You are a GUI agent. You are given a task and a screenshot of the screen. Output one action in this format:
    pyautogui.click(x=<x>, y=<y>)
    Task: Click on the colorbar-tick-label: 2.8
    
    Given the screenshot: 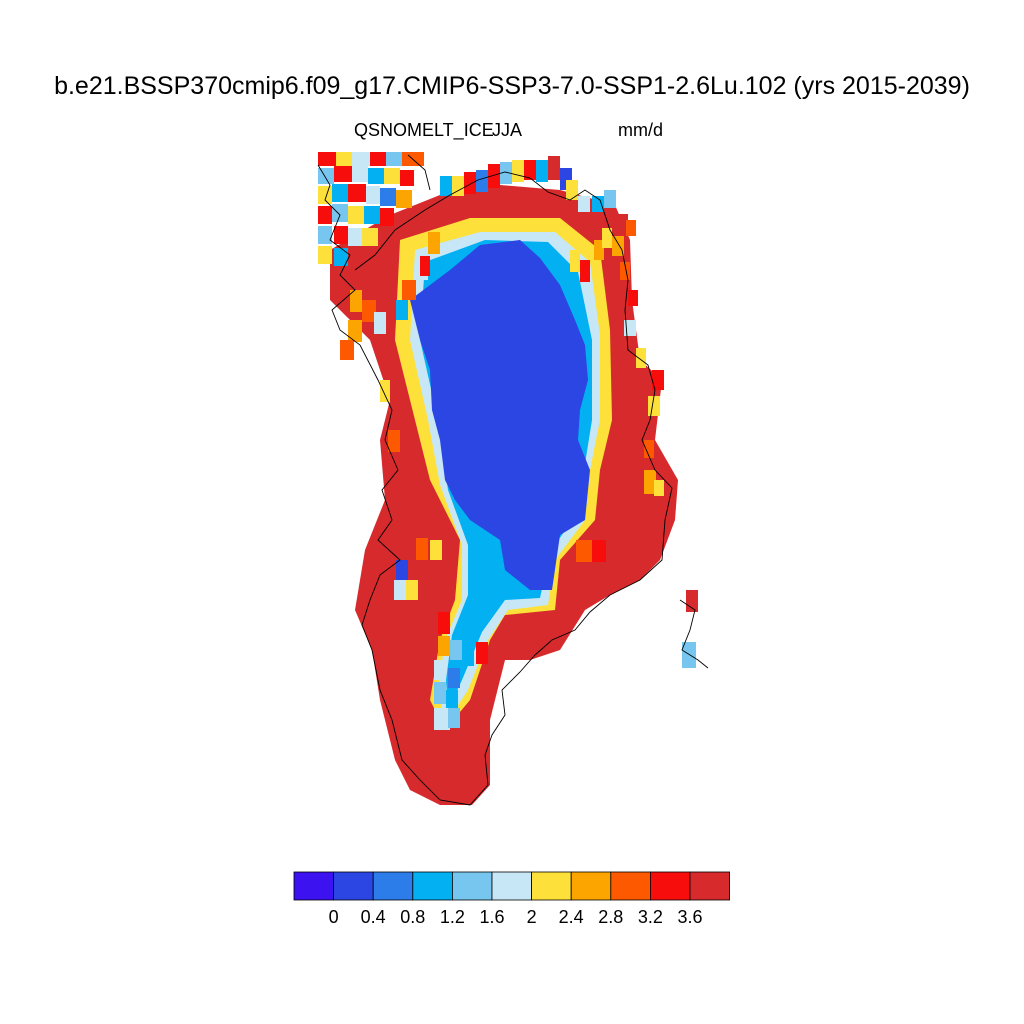 What is the action you would take?
    pyautogui.click(x=611, y=917)
    